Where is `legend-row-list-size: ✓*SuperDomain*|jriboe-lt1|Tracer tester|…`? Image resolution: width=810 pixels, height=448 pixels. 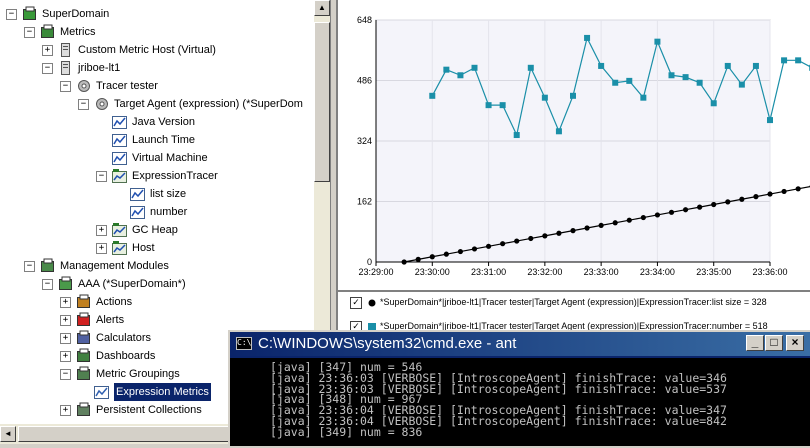 legend-row-list-size: ✓*SuperDomain*|jriboe-lt1|Tracer tester|… is located at coordinates (558, 302).